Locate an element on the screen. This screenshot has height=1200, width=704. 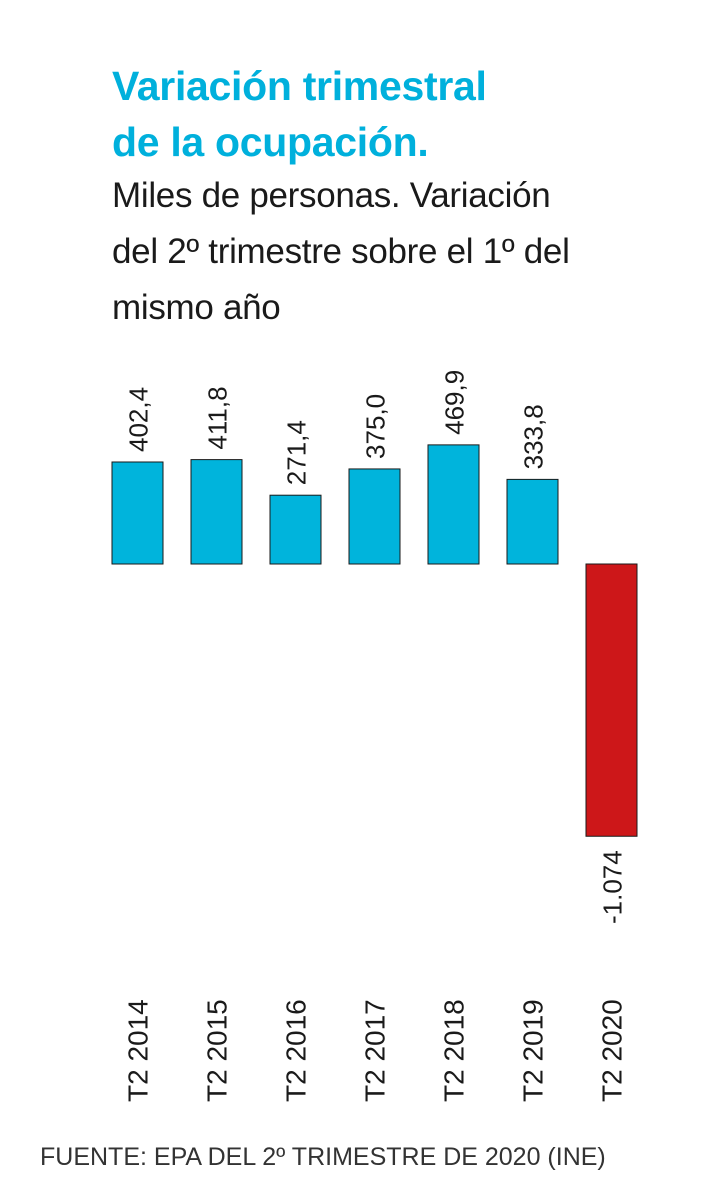
bar-t2-2017 is located at coordinates (374, 516).